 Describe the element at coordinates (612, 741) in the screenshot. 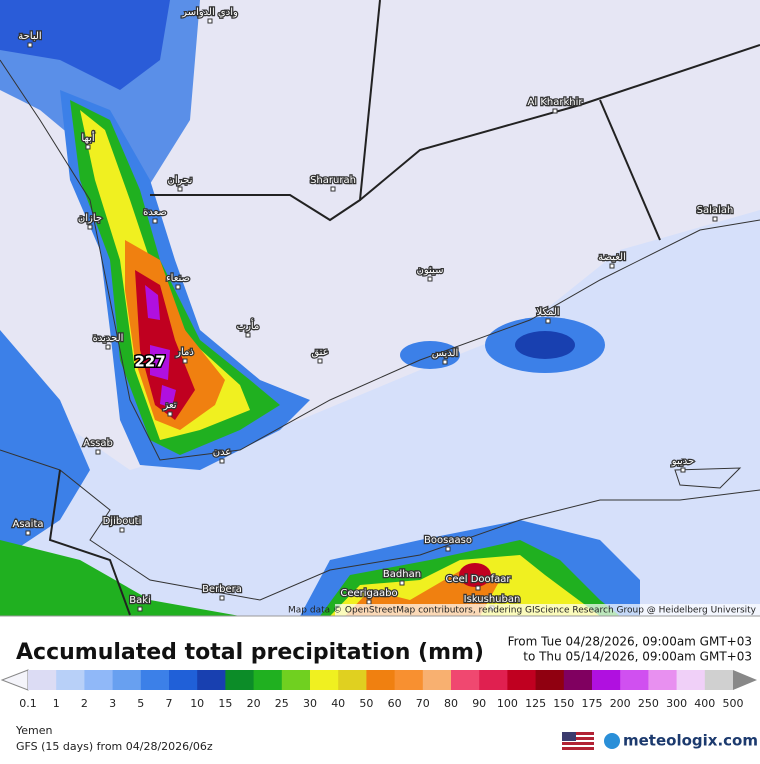

I see `logo-icon` at that location.